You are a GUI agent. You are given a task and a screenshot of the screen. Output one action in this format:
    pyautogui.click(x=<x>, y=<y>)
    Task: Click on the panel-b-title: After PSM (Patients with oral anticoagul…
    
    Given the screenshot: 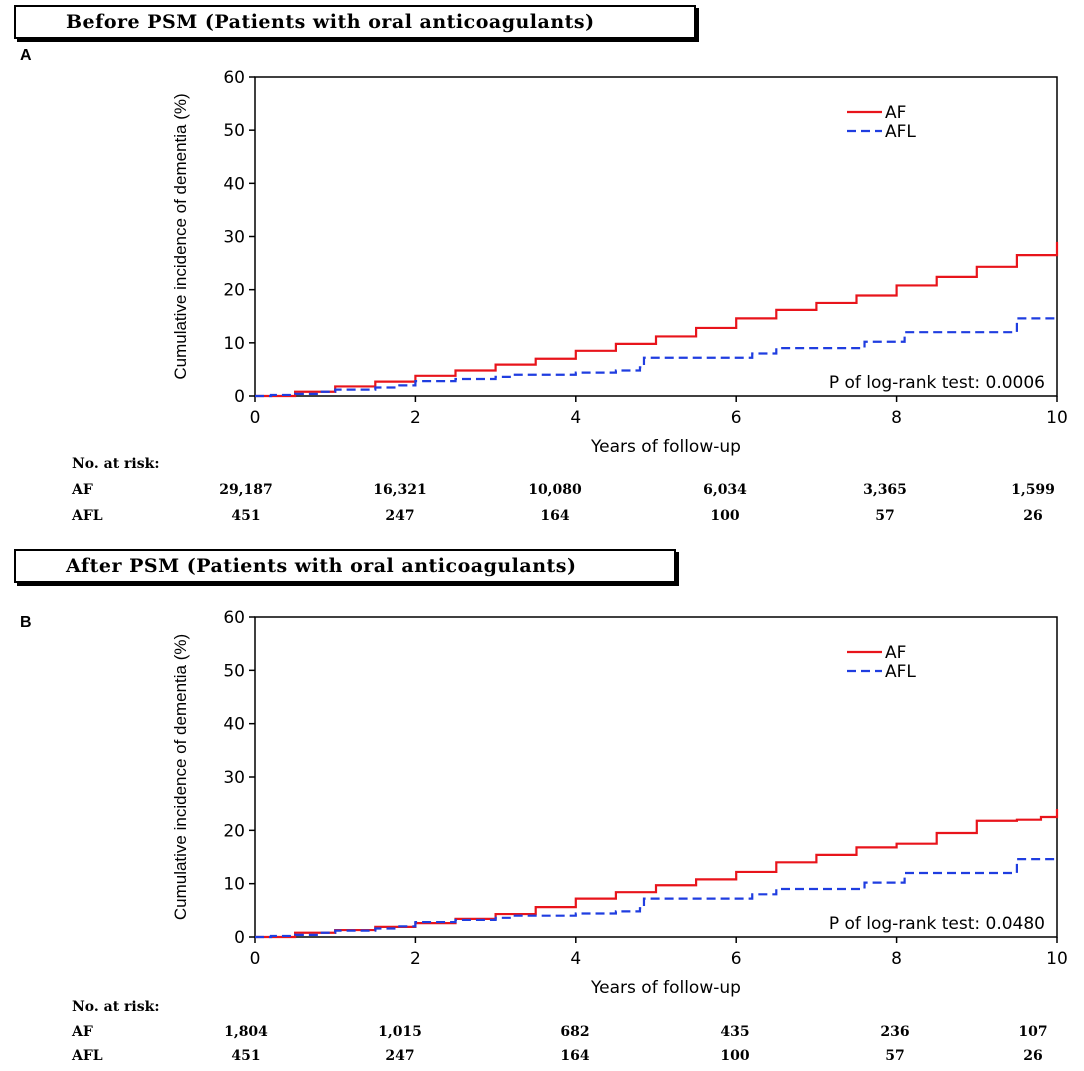 What is the action you would take?
    pyautogui.click(x=321, y=566)
    